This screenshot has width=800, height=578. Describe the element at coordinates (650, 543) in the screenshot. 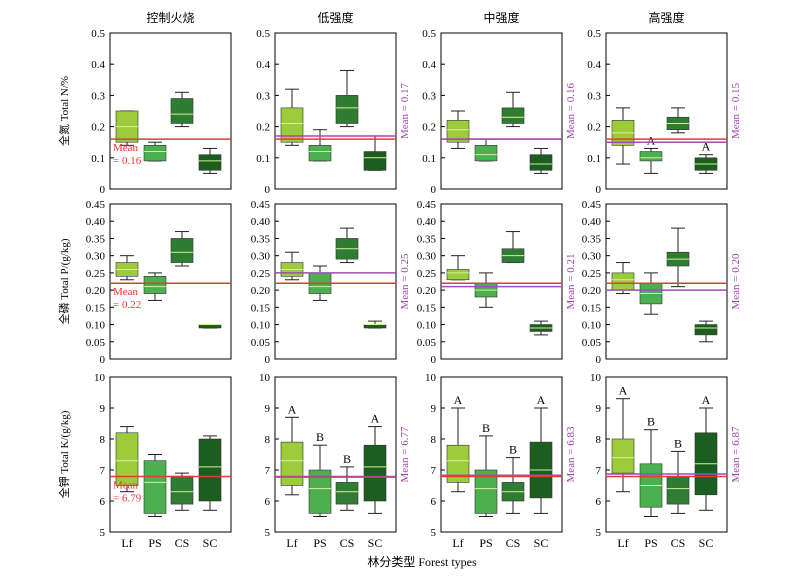

I see `x-tick-label: PS` at that location.